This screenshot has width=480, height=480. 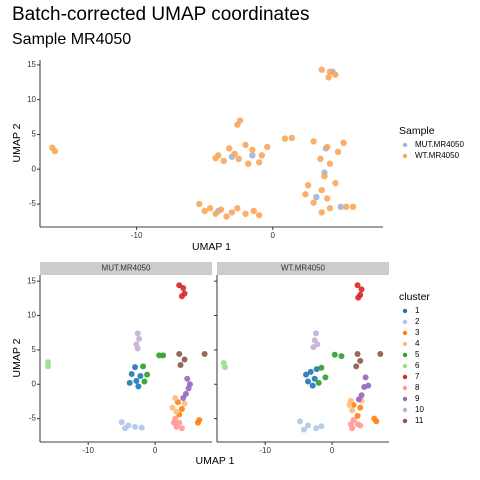 I want to click on legend-label: 2, so click(x=417, y=321).